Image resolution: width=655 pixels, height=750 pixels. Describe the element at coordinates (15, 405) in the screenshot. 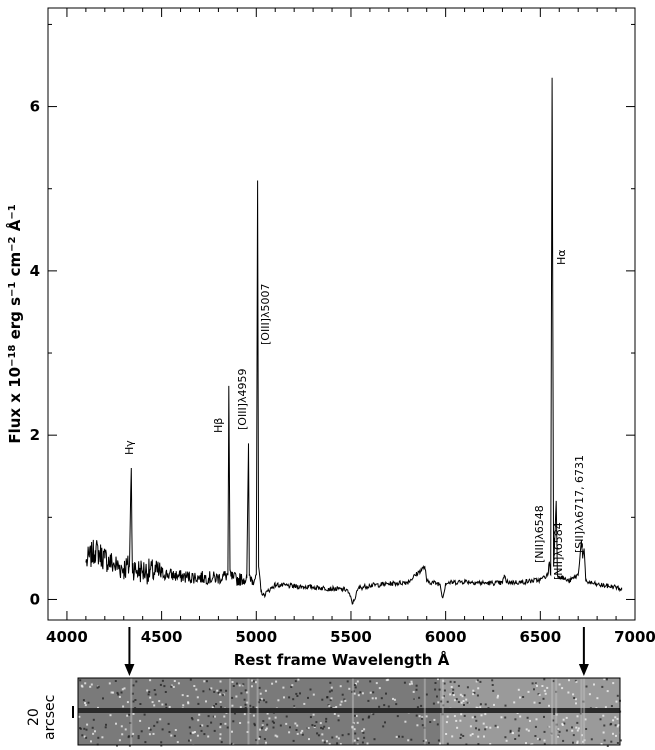

I see `y-axis-title-part: Flux x 10` at that location.